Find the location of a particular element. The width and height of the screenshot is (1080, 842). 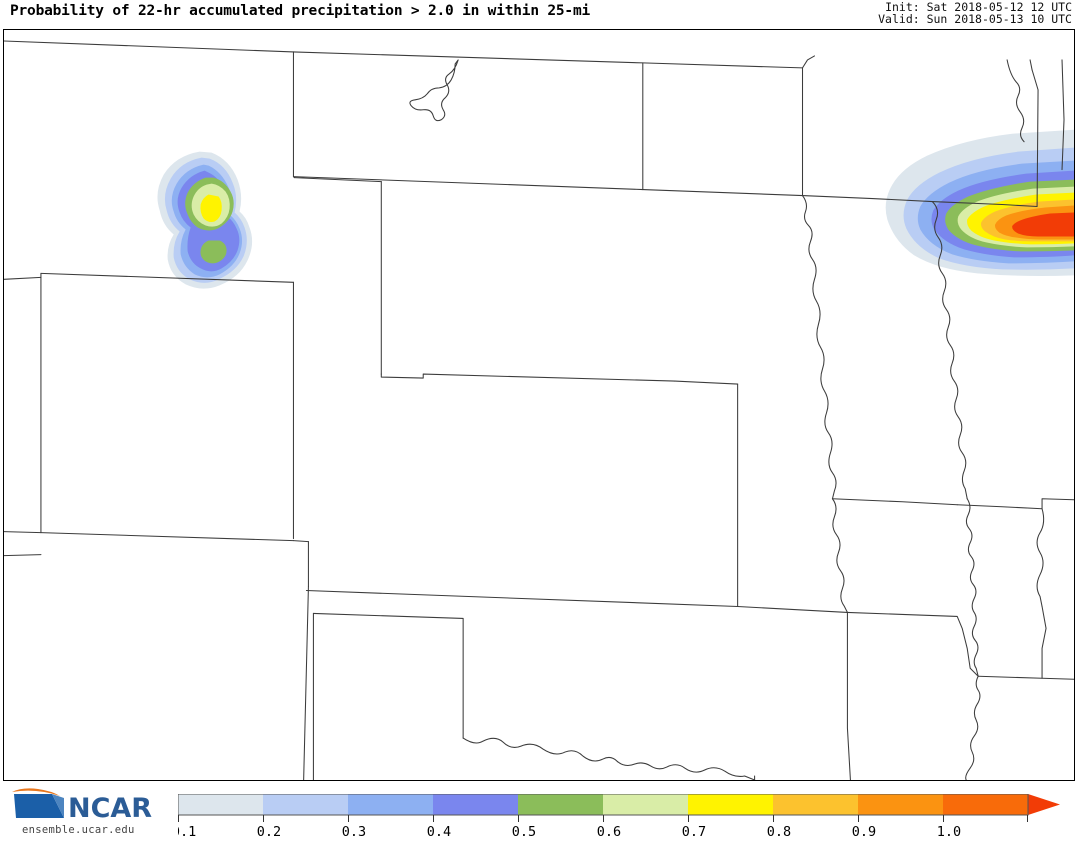

logo-fold-icon is located at coordinates (58, 806).